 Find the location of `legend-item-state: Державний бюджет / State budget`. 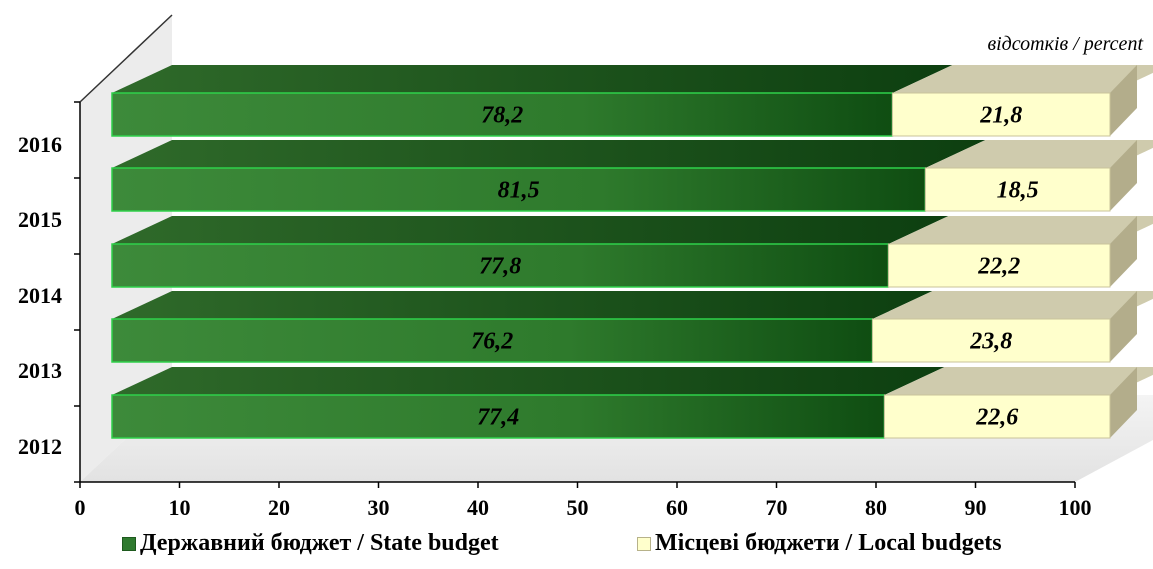

legend-item-state: Державний бюджет / State budget is located at coordinates (310, 543).